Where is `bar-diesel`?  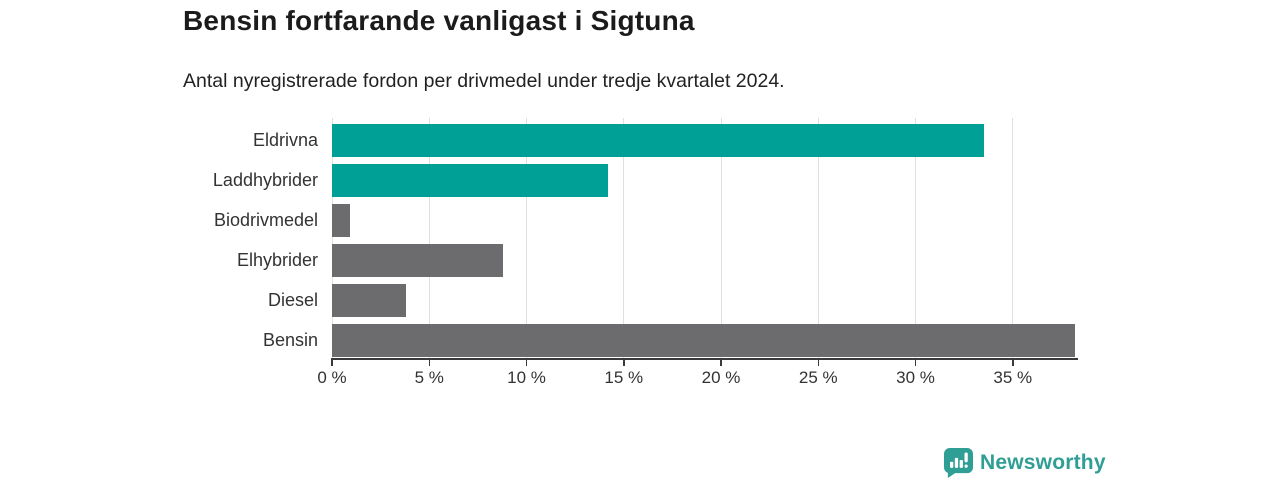 bar-diesel is located at coordinates (369, 300).